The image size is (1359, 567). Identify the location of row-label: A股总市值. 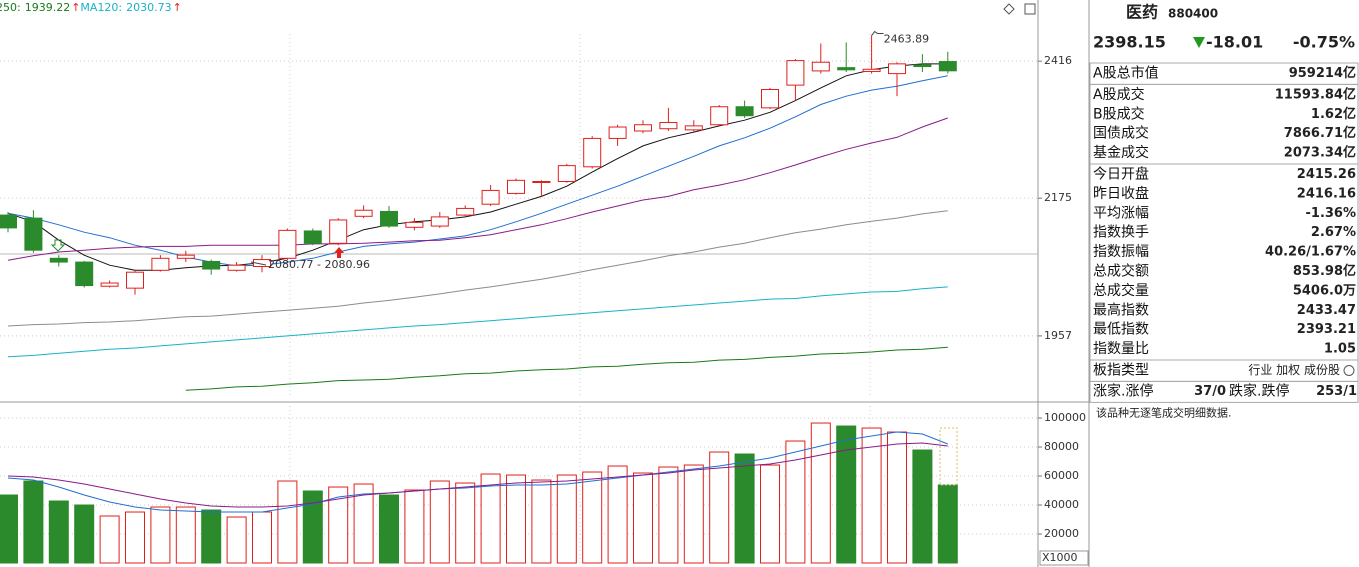
(1126, 73).